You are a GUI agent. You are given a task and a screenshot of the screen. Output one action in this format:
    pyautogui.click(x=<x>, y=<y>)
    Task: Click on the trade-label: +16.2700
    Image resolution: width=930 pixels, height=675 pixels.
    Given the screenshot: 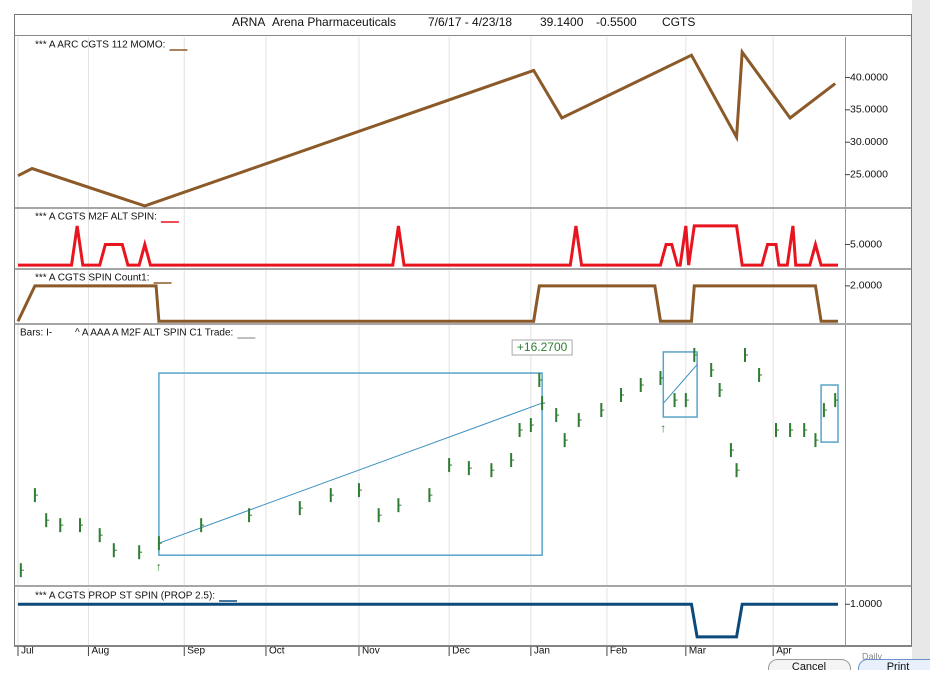 What is the action you would take?
    pyautogui.click(x=542, y=347)
    